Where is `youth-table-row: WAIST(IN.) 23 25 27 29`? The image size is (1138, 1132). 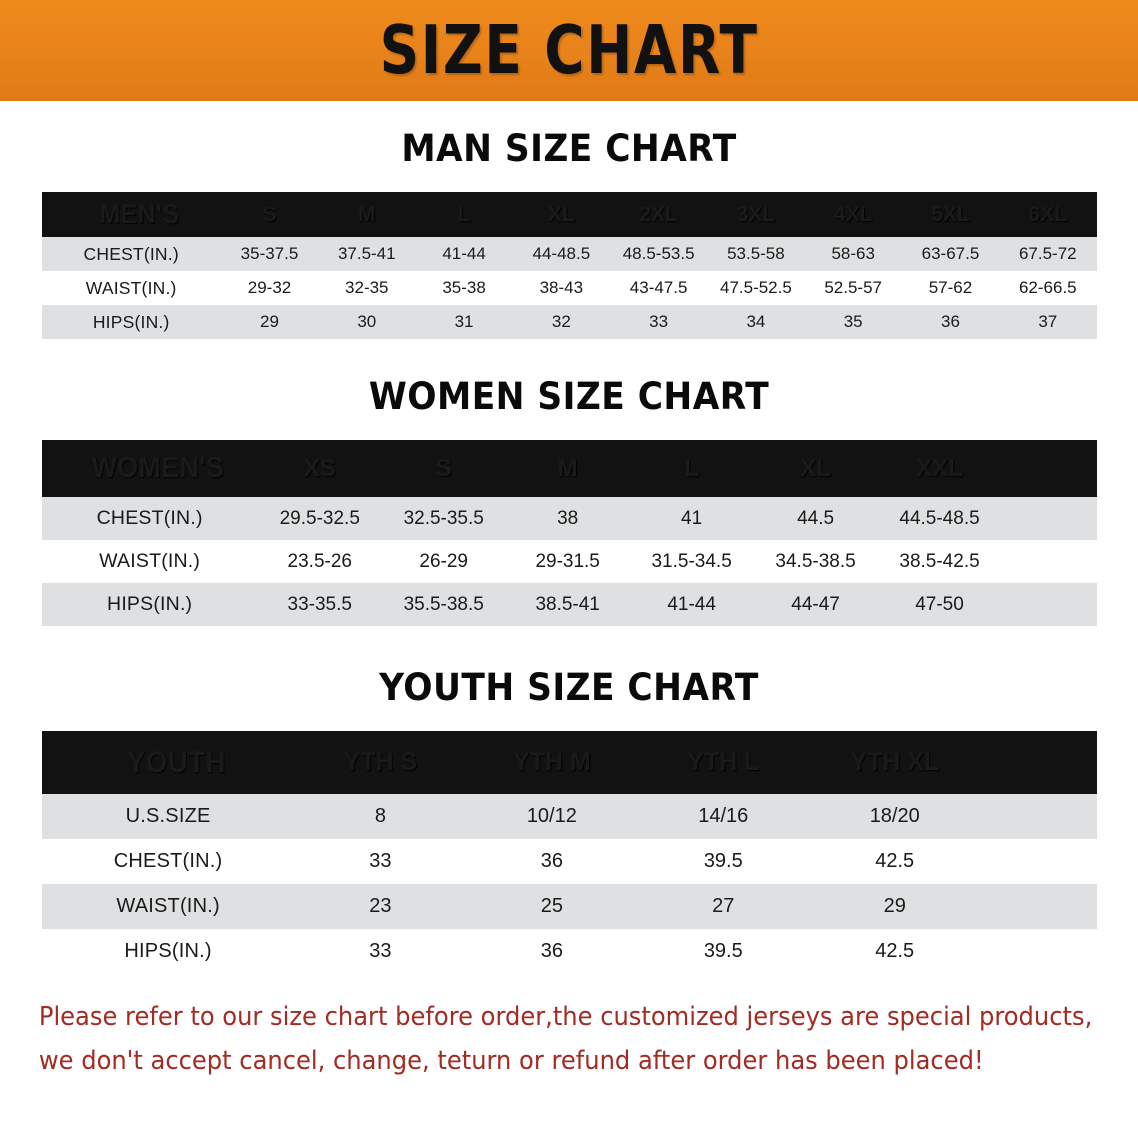 youth-table-row: WAIST(IN.) 23 25 27 29 is located at coordinates (569, 906).